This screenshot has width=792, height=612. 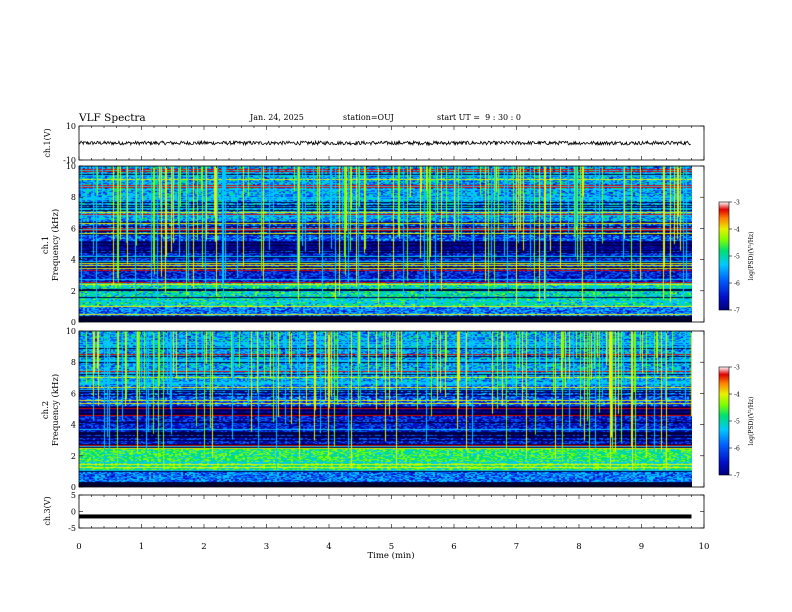 I want to click on ch1-waveform-trace, so click(x=384, y=143).